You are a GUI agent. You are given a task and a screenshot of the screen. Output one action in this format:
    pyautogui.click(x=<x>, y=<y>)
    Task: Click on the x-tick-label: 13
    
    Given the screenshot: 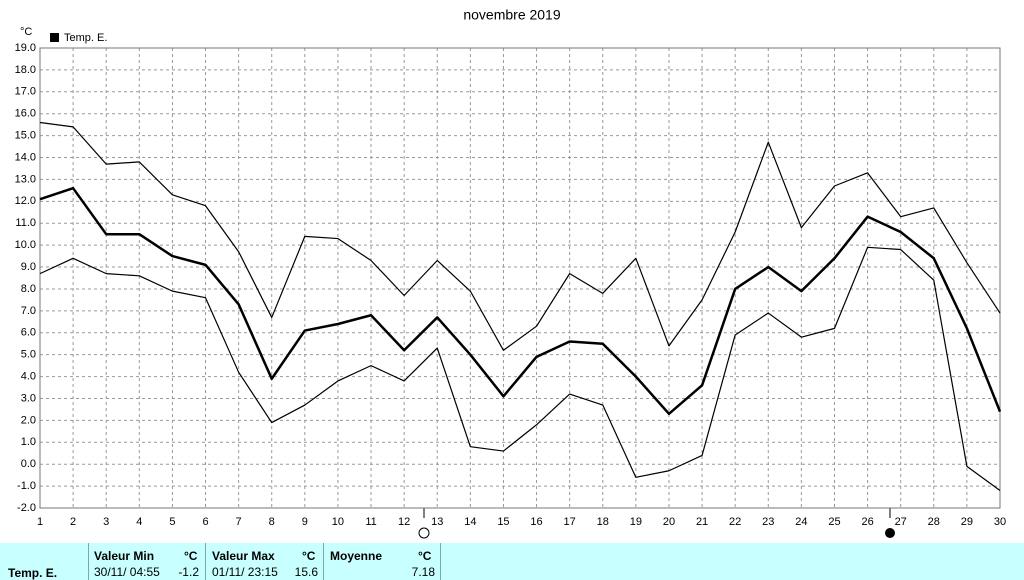 What is the action you would take?
    pyautogui.click(x=437, y=522)
    